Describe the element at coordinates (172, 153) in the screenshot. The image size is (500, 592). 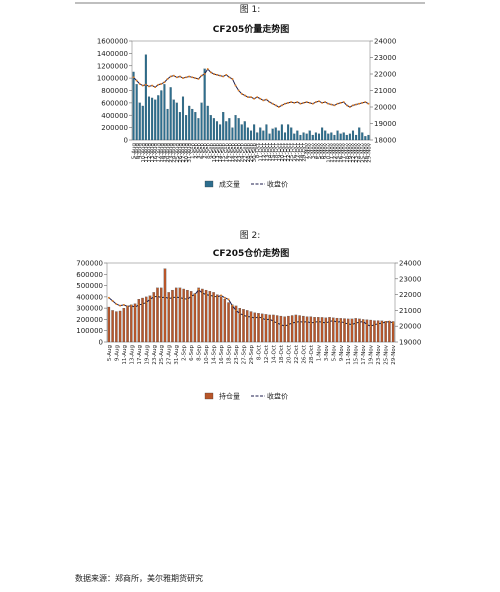
I see `x-tick-label: 23-Aug` at that location.